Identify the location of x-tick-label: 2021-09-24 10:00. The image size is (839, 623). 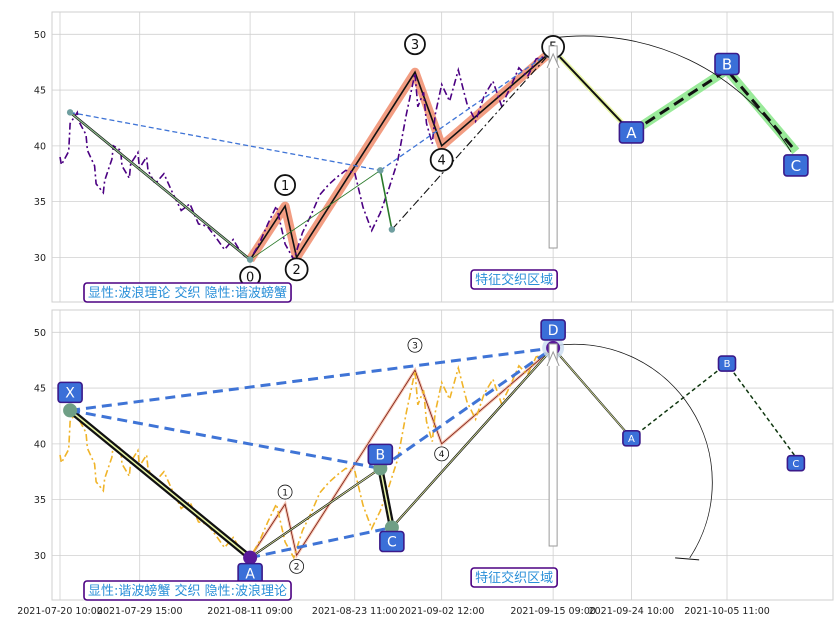
(632, 611).